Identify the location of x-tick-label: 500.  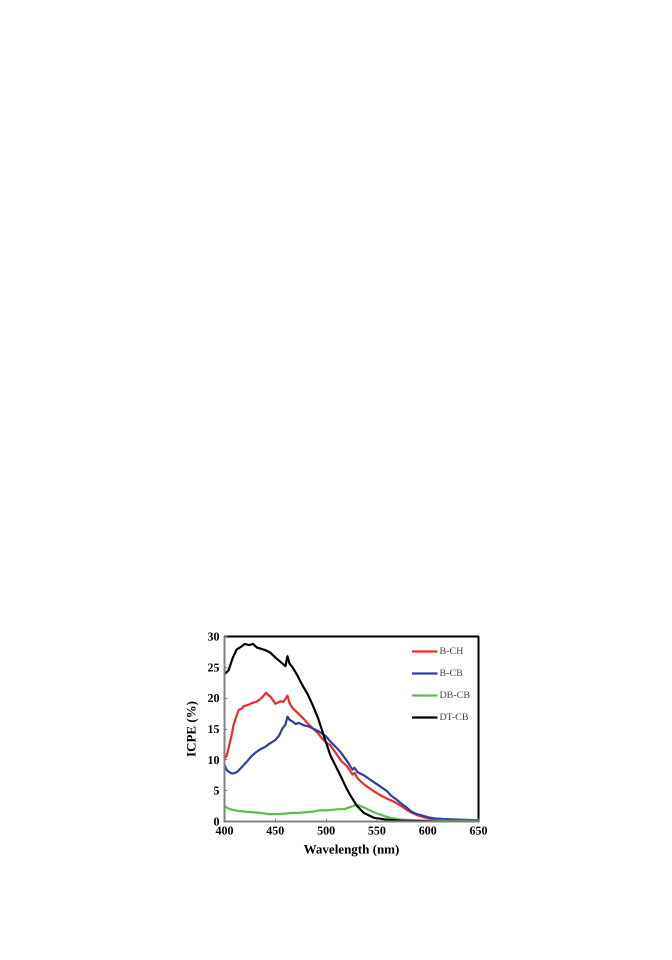
(326, 831).